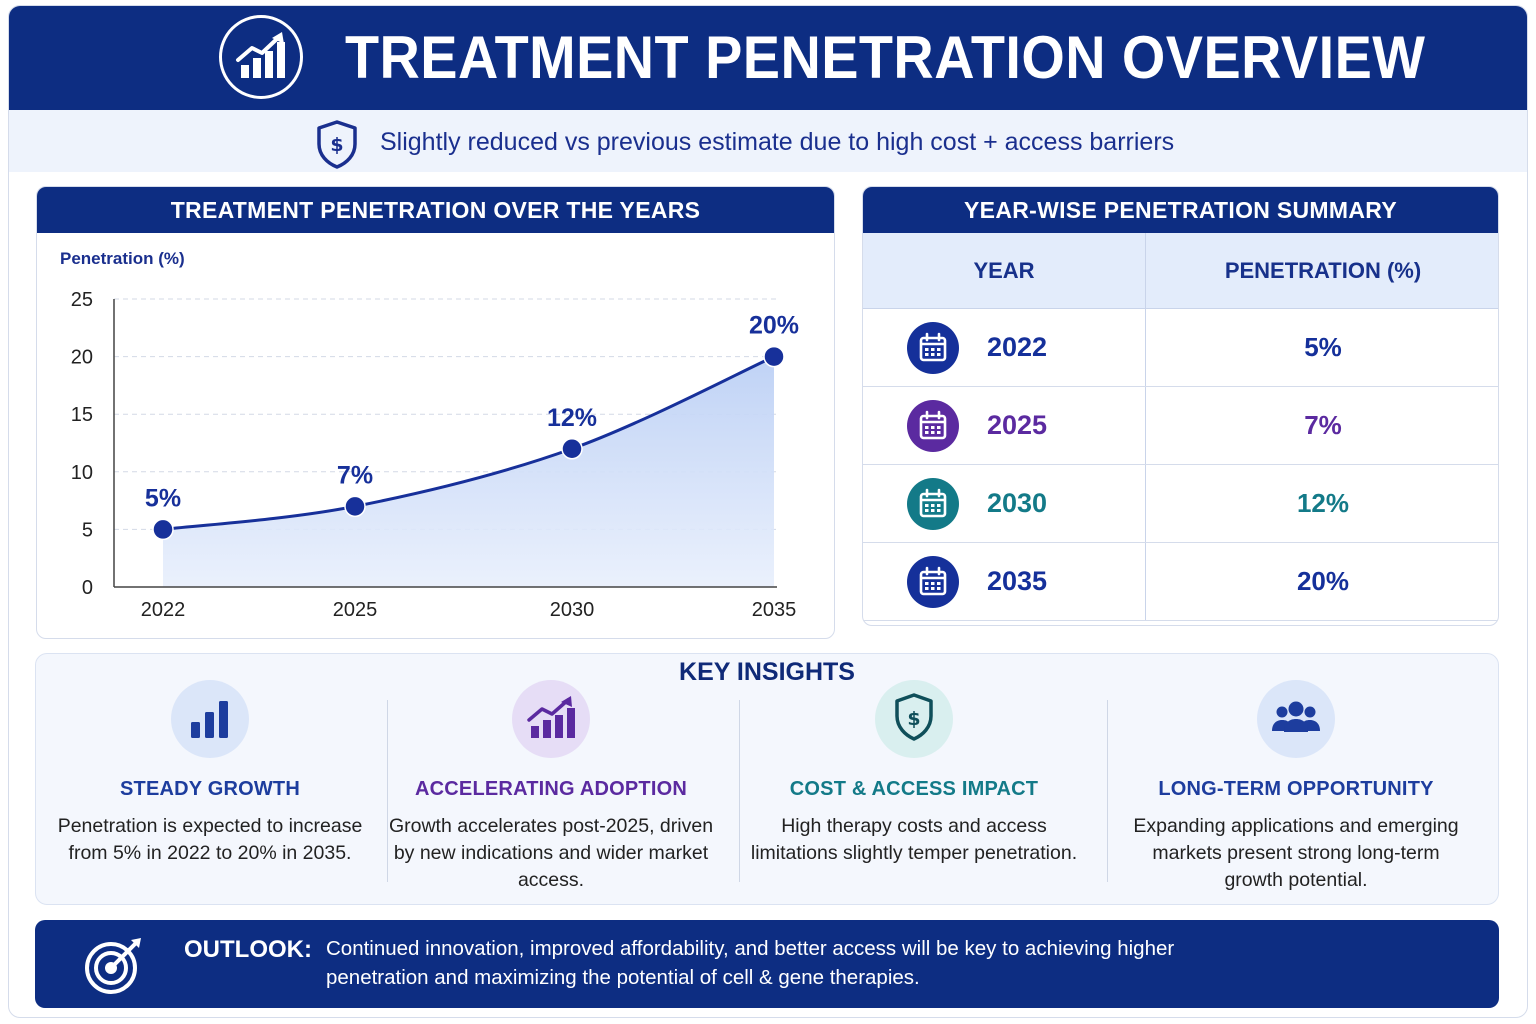 The width and height of the screenshot is (1536, 1024). I want to click on y-tick-label: 10, so click(82, 473).